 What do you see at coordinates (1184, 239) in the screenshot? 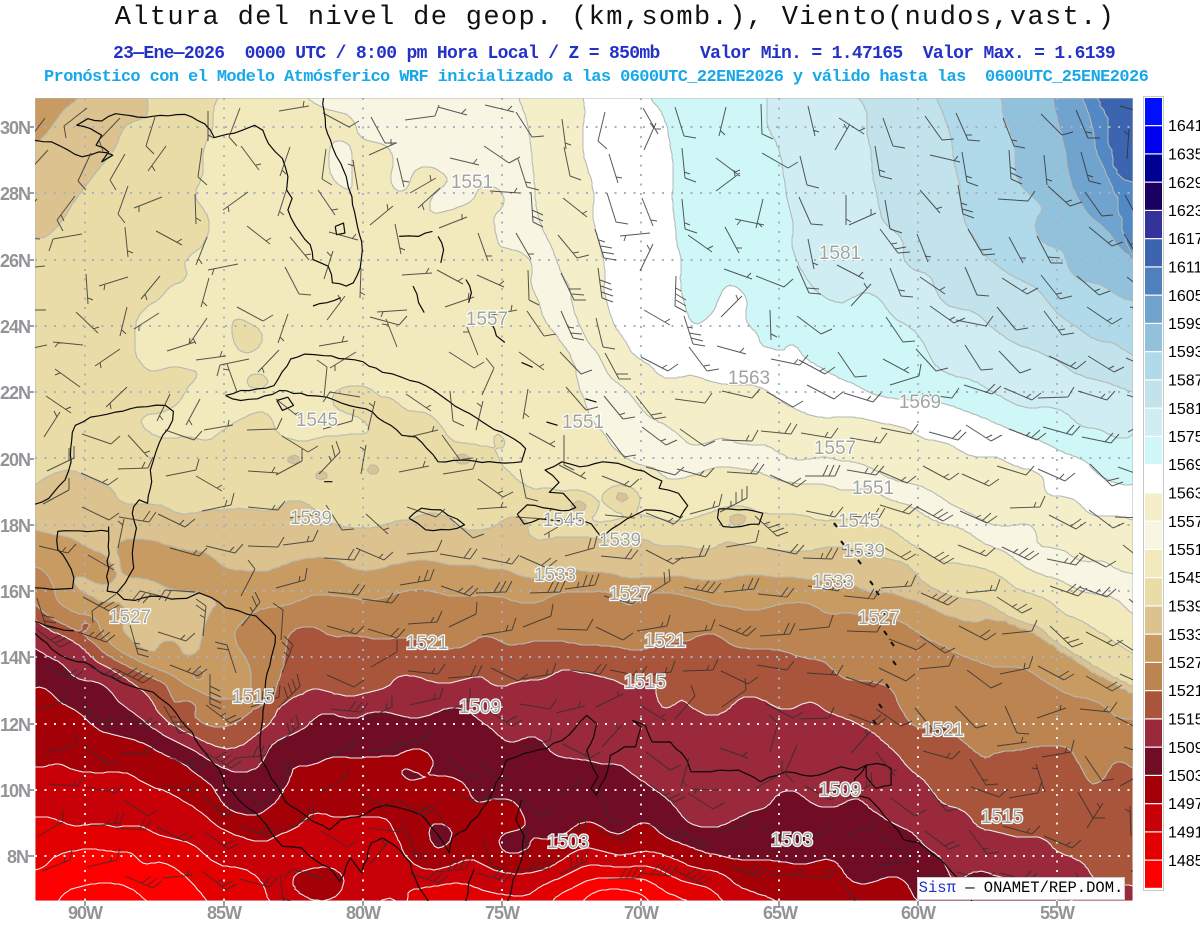
I see `svg-text: 1617` at bounding box center [1184, 239].